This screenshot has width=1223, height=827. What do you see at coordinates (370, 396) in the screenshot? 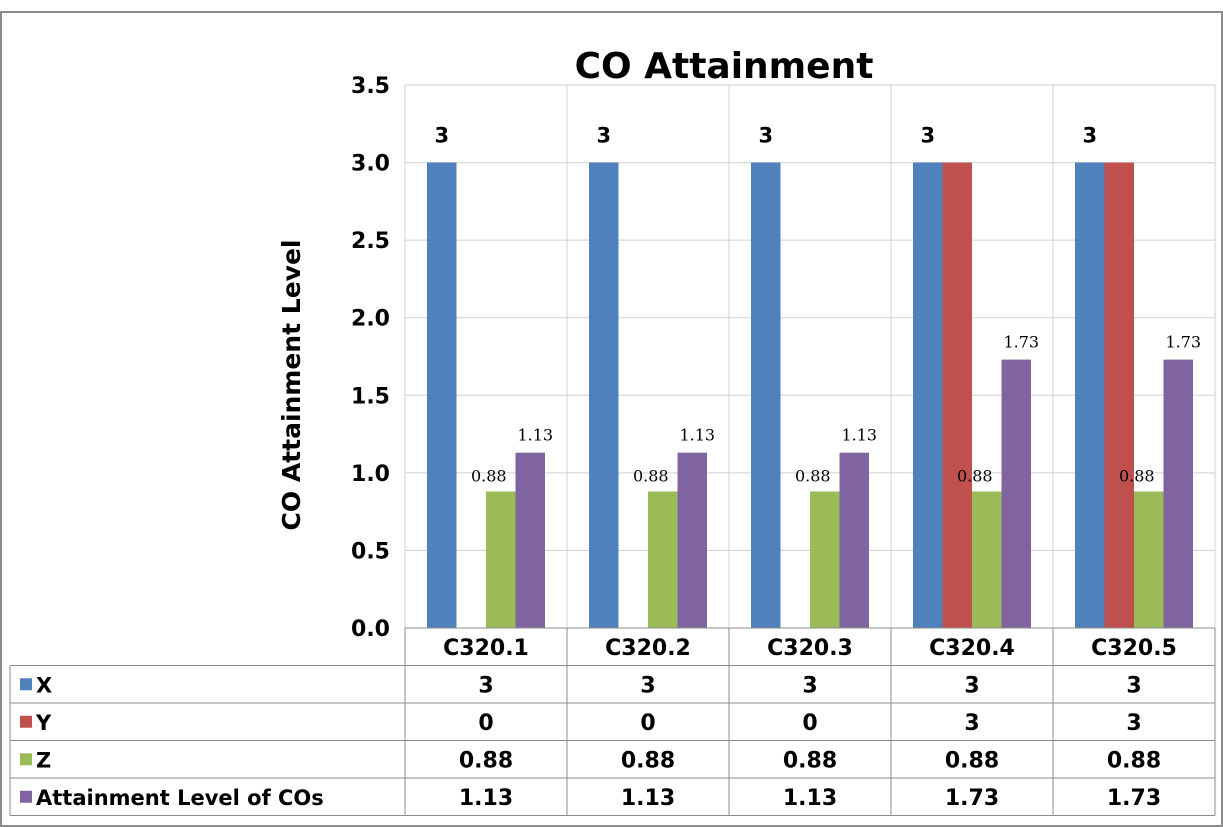
I see `y-tick-label: 1.5` at bounding box center [370, 396].